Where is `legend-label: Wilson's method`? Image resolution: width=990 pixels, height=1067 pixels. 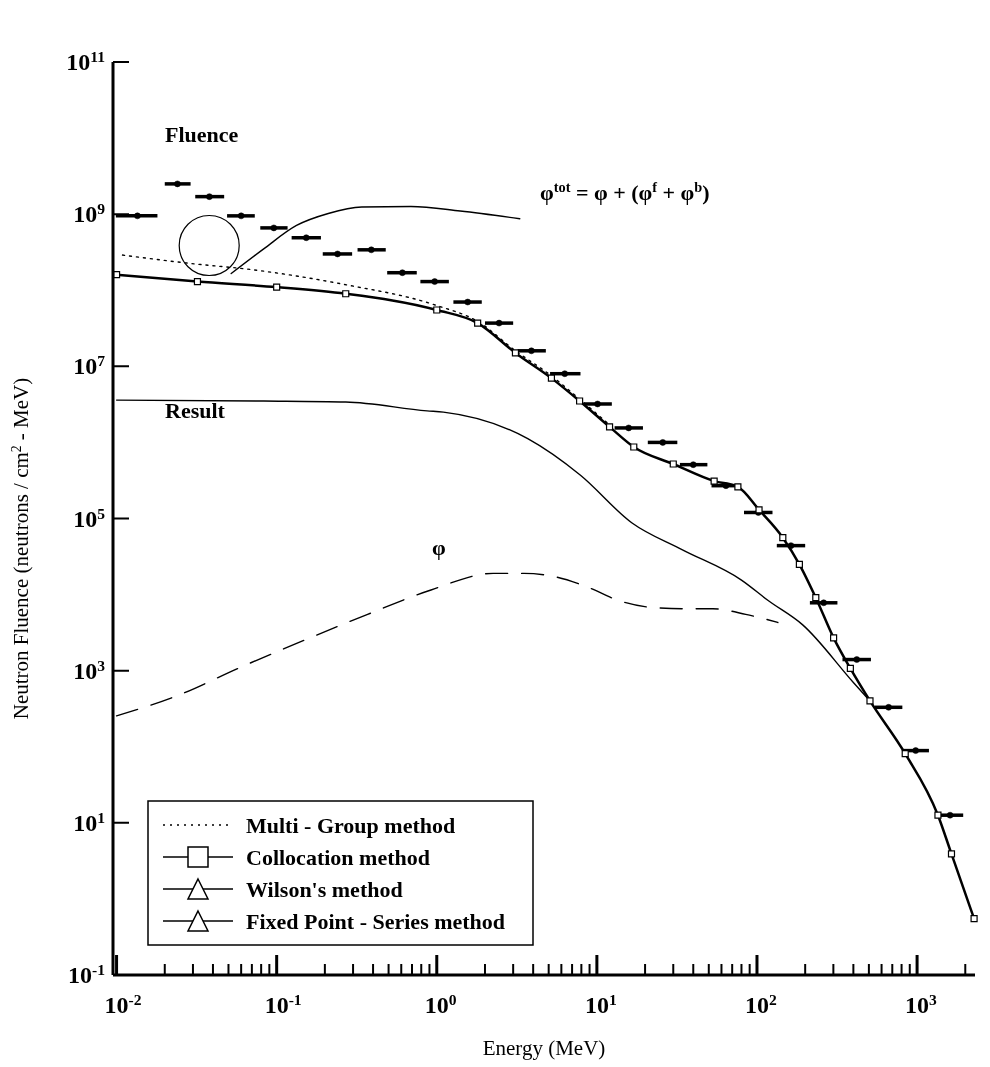 legend-label: Wilson's method is located at coordinates (324, 889).